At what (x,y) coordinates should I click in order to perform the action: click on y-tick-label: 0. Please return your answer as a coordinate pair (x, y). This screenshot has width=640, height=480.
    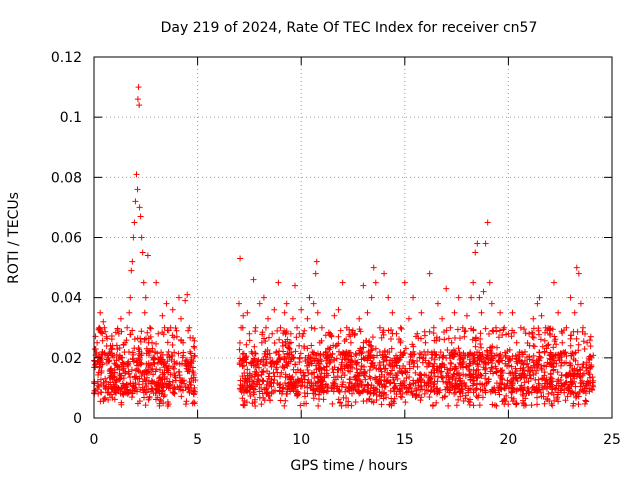
    Looking at the image, I should click on (77, 419).